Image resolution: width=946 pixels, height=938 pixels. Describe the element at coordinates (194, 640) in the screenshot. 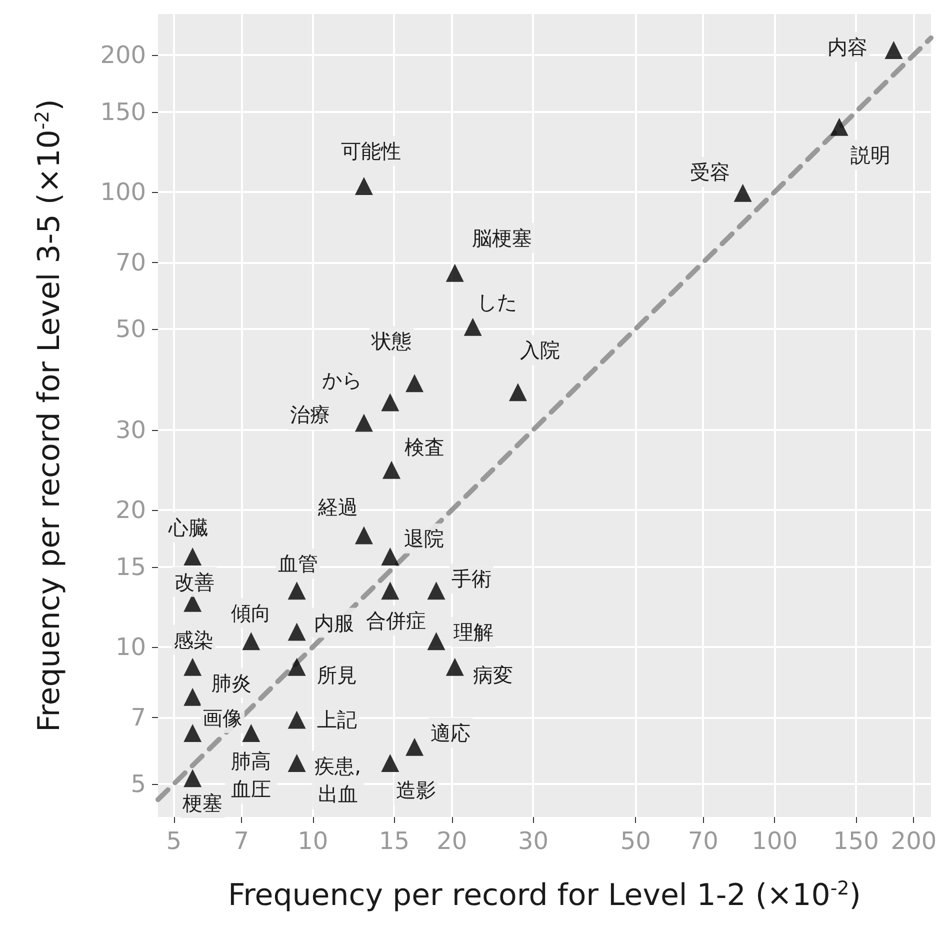

I see `annotation: 感染` at that location.